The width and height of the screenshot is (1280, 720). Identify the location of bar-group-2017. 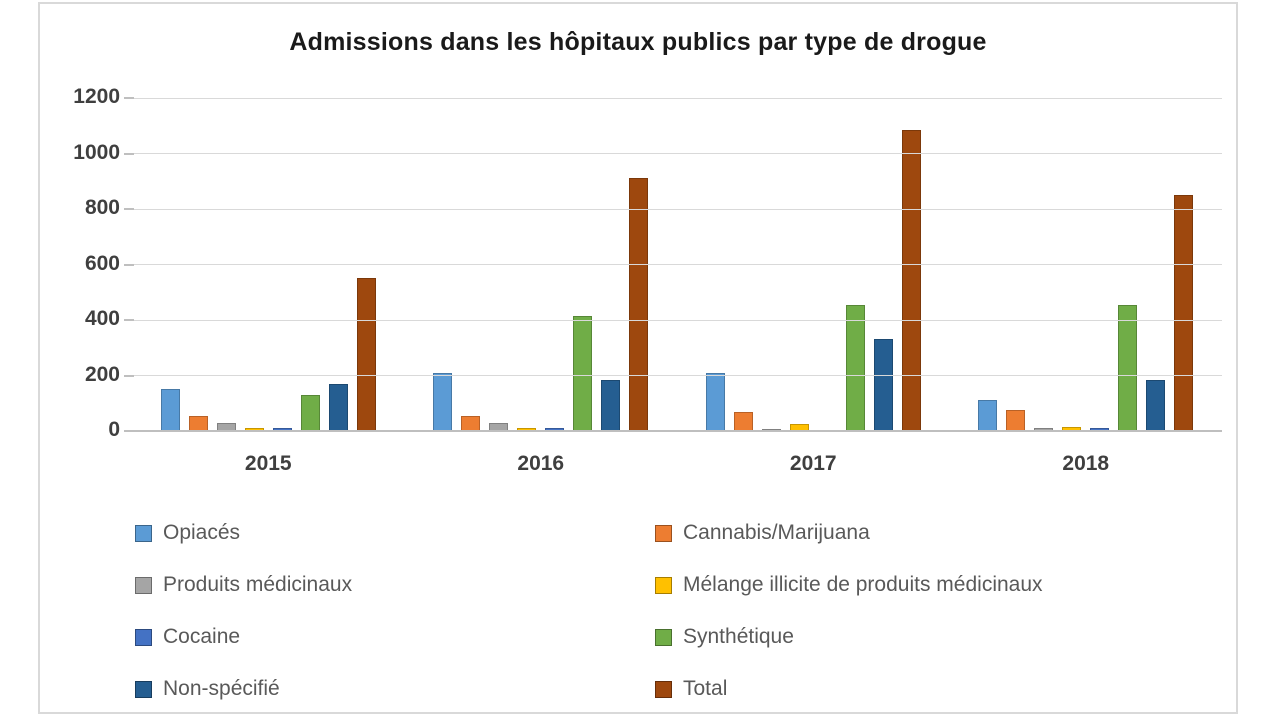
(813, 264).